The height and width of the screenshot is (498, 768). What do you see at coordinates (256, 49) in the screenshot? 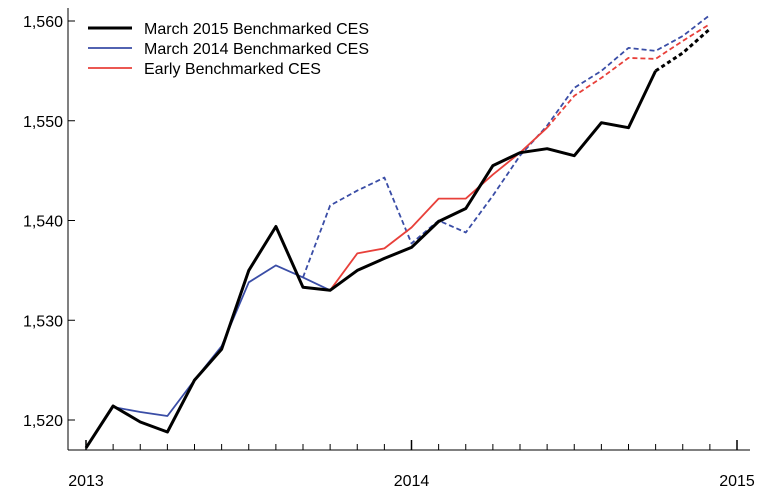
I see `legend-label: March 2014 Benchmarked CES` at bounding box center [256, 49].